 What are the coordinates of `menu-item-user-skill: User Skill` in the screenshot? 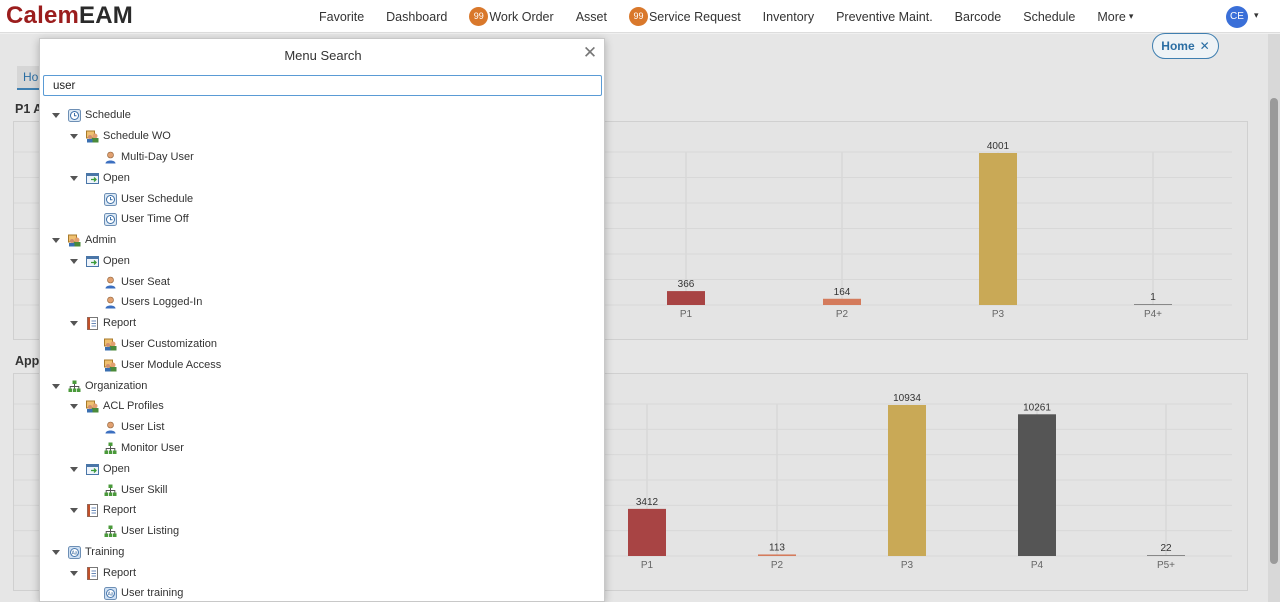 It's located at (135, 490).